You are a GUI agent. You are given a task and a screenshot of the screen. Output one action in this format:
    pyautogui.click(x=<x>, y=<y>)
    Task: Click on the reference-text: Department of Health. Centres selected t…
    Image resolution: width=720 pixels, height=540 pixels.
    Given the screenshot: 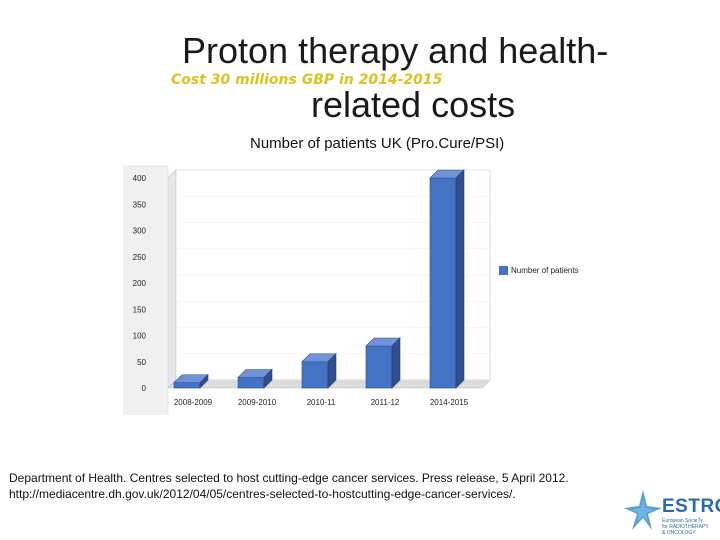 What is the action you would take?
    pyautogui.click(x=289, y=486)
    